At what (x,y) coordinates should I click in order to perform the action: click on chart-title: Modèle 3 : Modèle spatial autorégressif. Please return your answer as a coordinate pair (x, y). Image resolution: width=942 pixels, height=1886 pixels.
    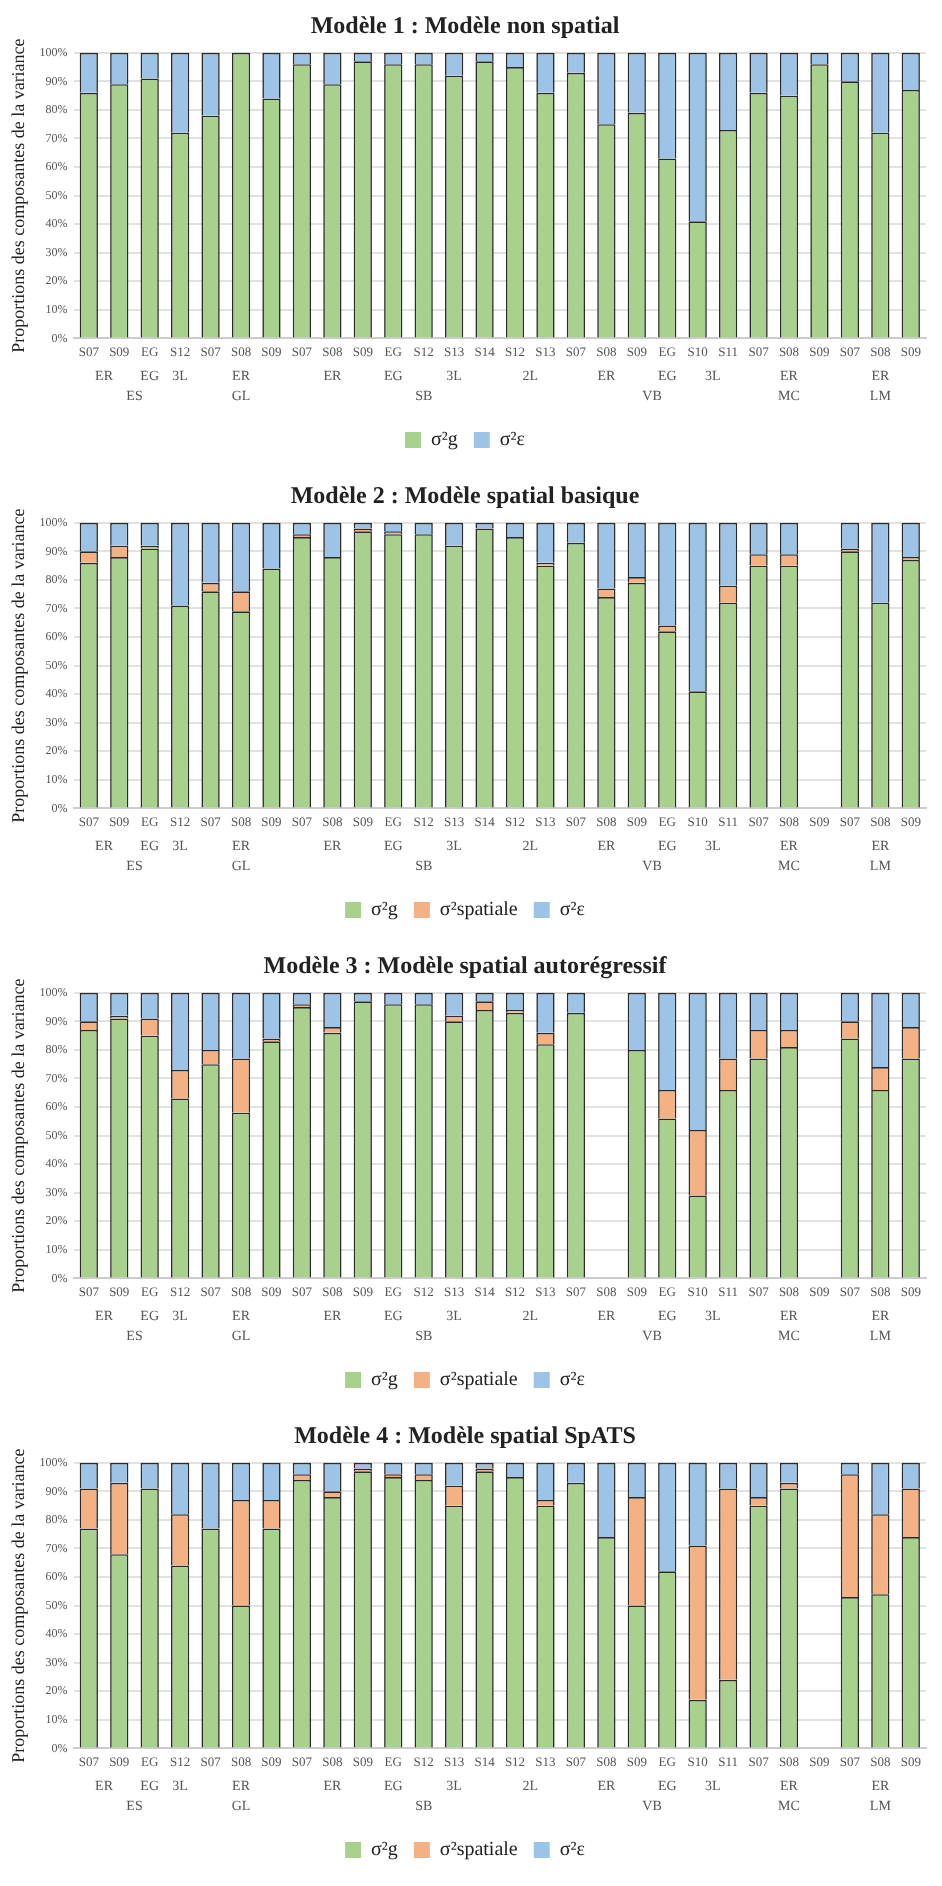
    Looking at the image, I should click on (466, 964).